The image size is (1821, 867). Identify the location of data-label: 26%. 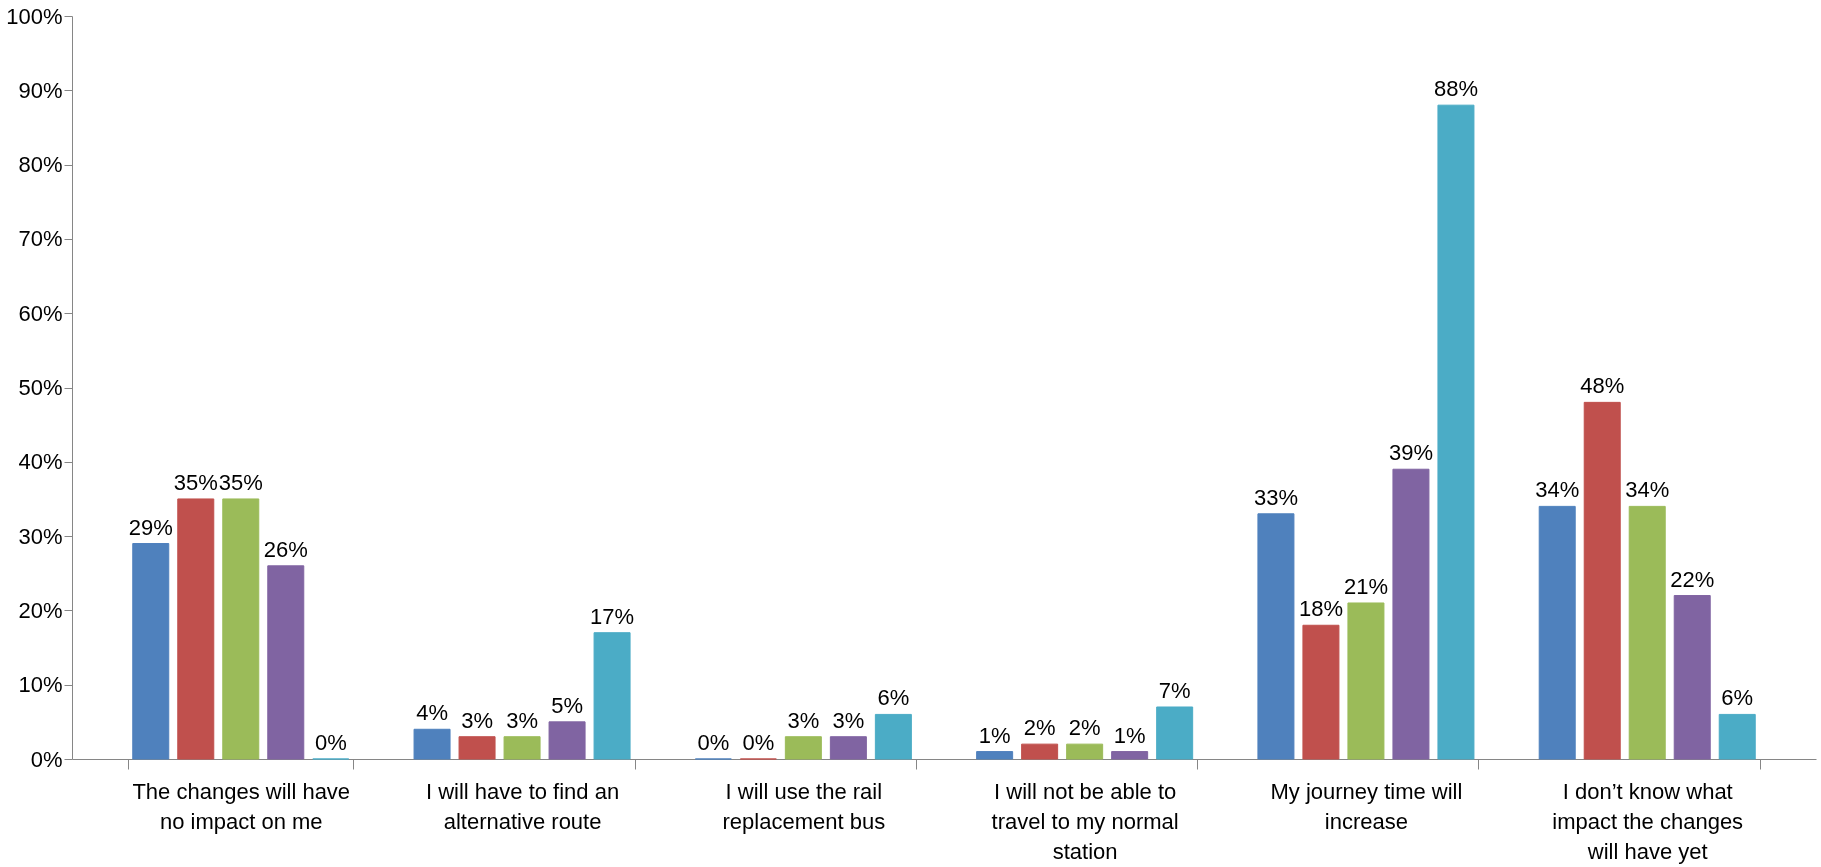
(285, 549).